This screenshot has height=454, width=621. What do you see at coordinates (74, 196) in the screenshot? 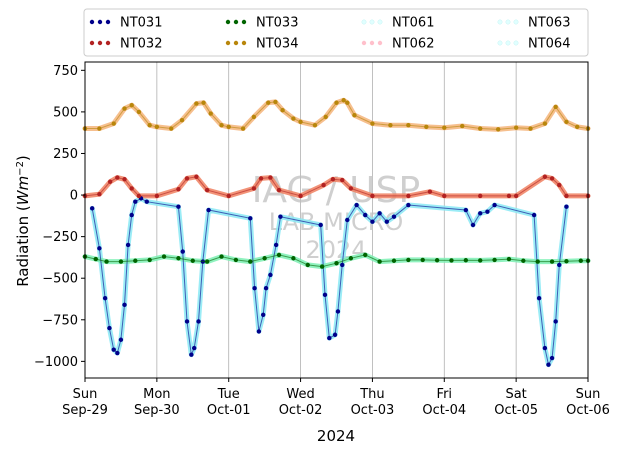
I see `y-tick-label: 0` at bounding box center [74, 196].